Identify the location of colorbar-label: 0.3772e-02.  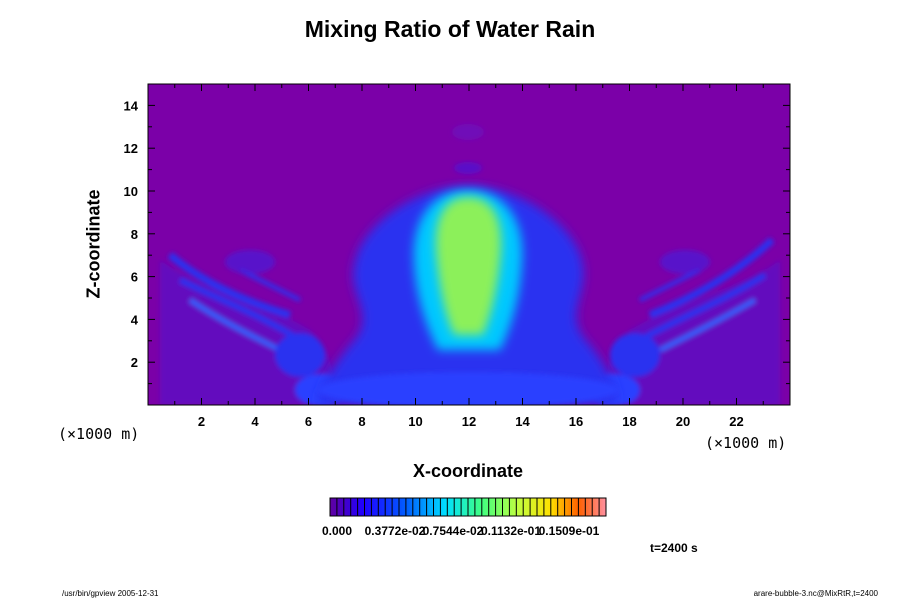
(395, 531).